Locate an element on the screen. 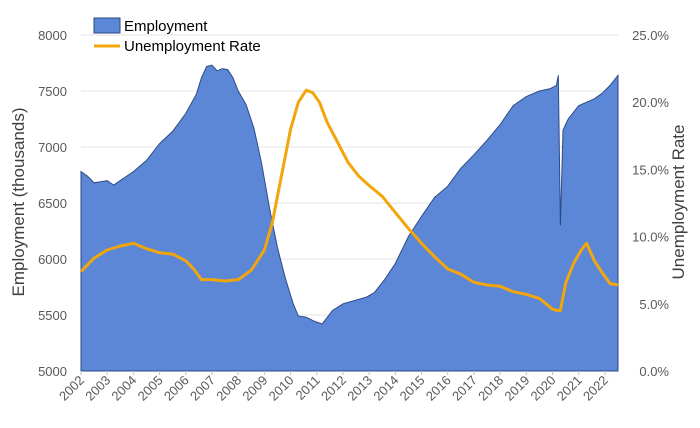 The height and width of the screenshot is (428, 700). x-tick-label: 2017 is located at coordinates (464, 388).